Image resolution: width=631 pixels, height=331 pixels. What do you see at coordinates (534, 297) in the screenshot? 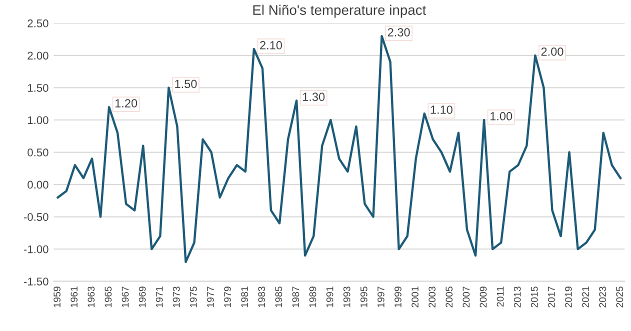
I see `x-tick-label: 2015` at bounding box center [534, 297].